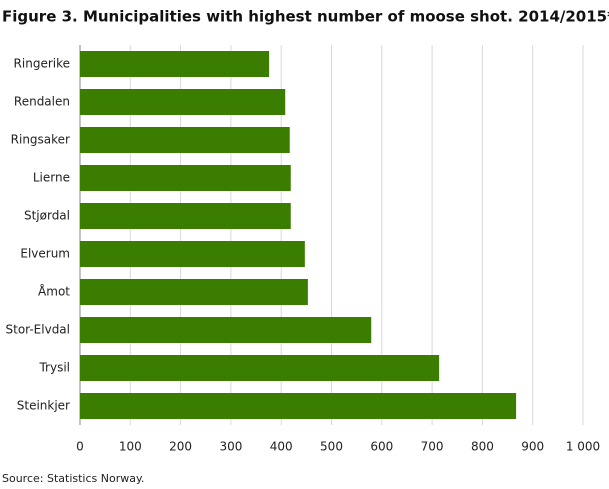 The height and width of the screenshot is (489, 609). What do you see at coordinates (51, 178) in the screenshot?
I see `y-tick-label: Lierne` at bounding box center [51, 178].